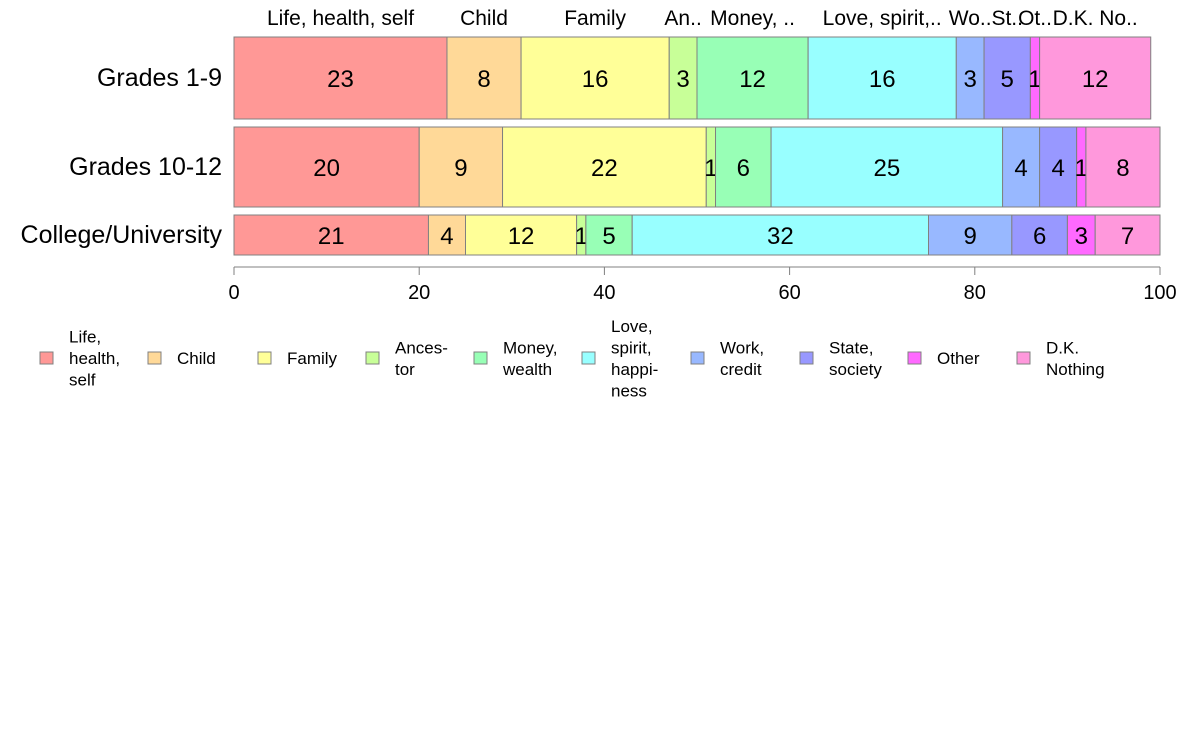 This screenshot has width=1188, height=736. I want to click on legend-label: self, so click(82, 380).